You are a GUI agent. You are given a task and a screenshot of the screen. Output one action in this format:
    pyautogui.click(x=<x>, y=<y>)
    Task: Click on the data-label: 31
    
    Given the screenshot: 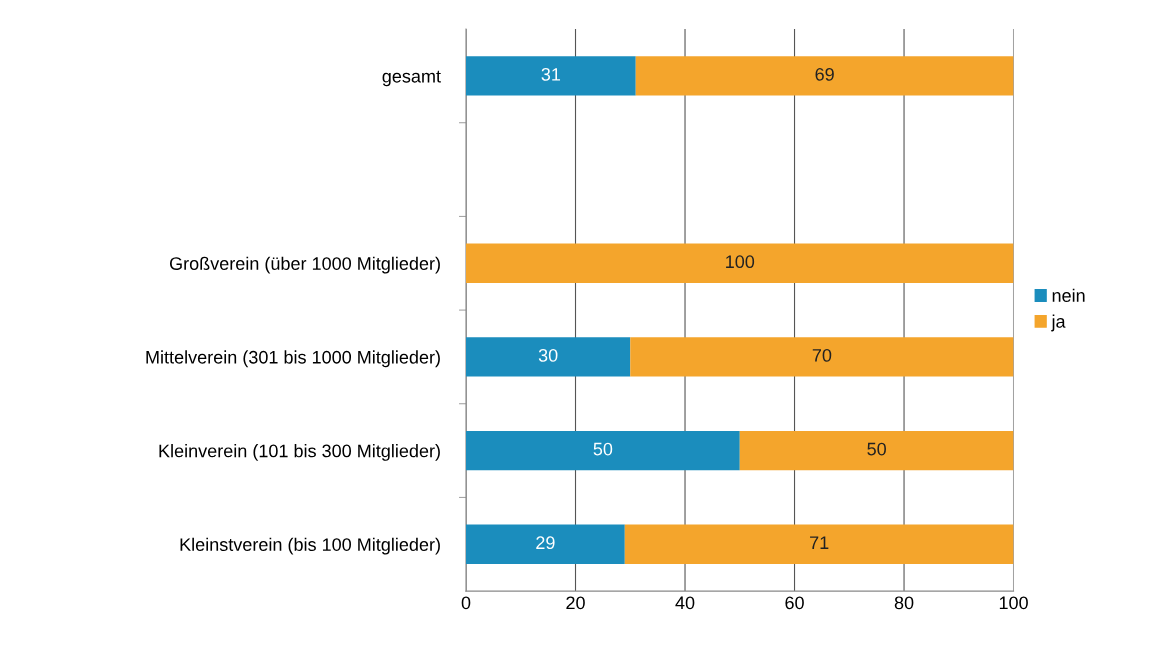 What is the action you would take?
    pyautogui.click(x=551, y=74)
    